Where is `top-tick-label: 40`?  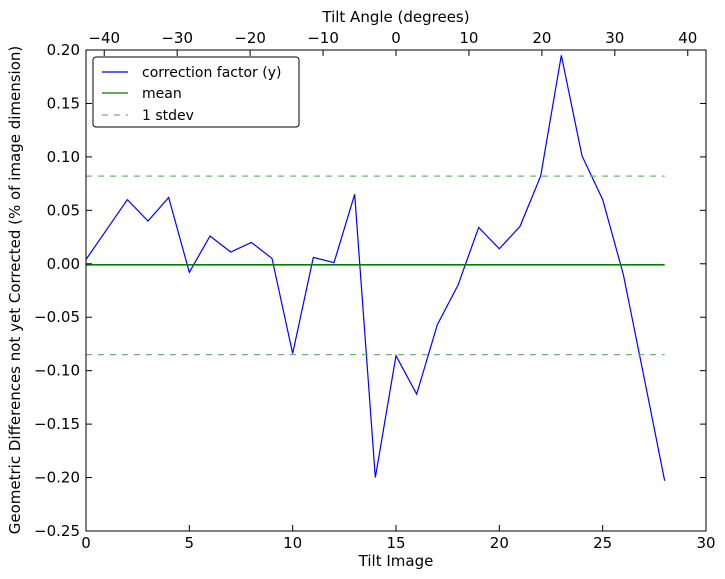
top-tick-label: 40 is located at coordinates (687, 38).